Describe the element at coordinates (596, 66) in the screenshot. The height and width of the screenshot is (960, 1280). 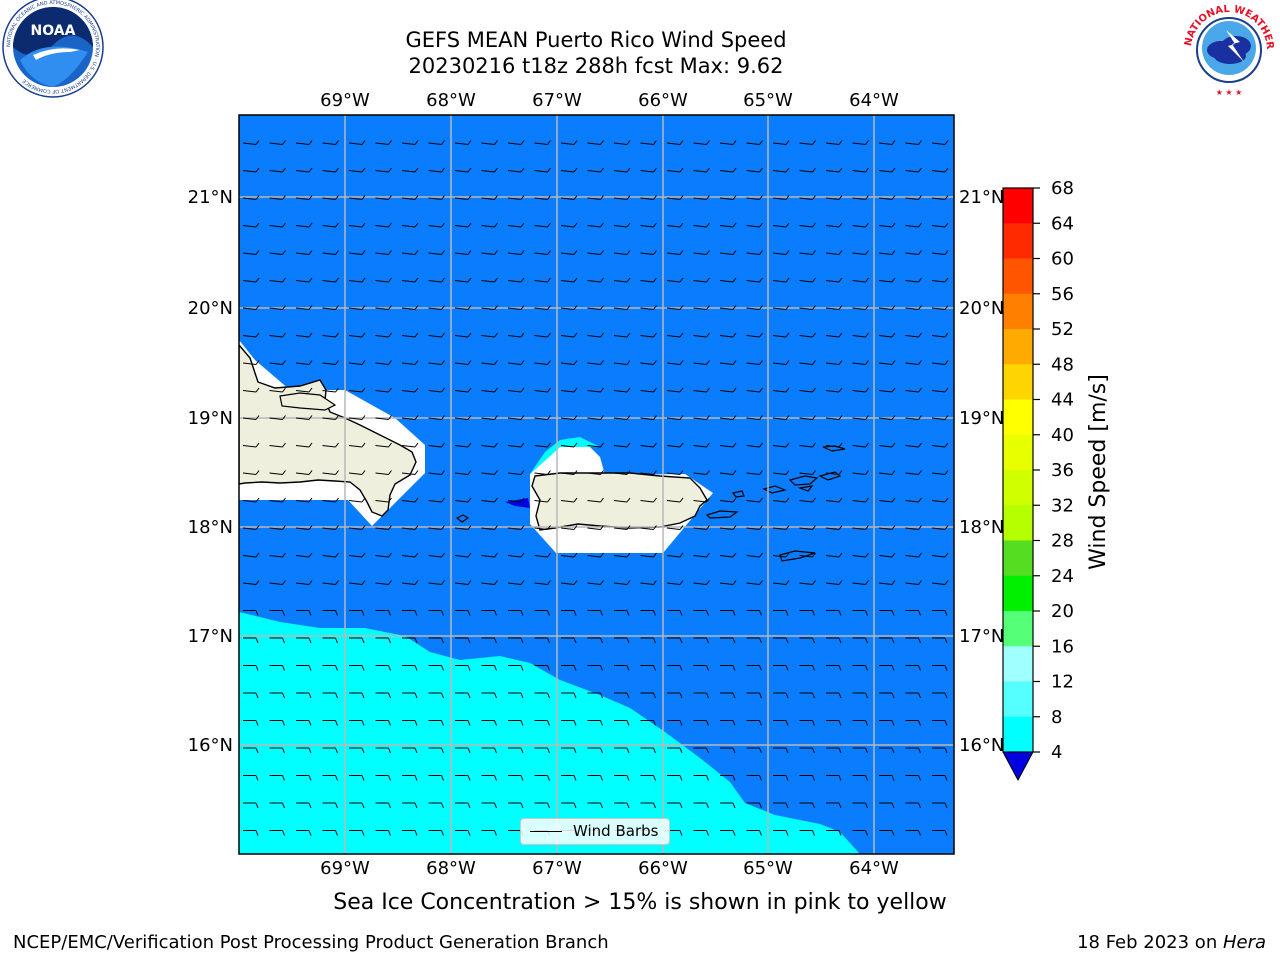
I see `map-subtitle: 20230216 t18z 288h fcst Max: 9.62` at that location.